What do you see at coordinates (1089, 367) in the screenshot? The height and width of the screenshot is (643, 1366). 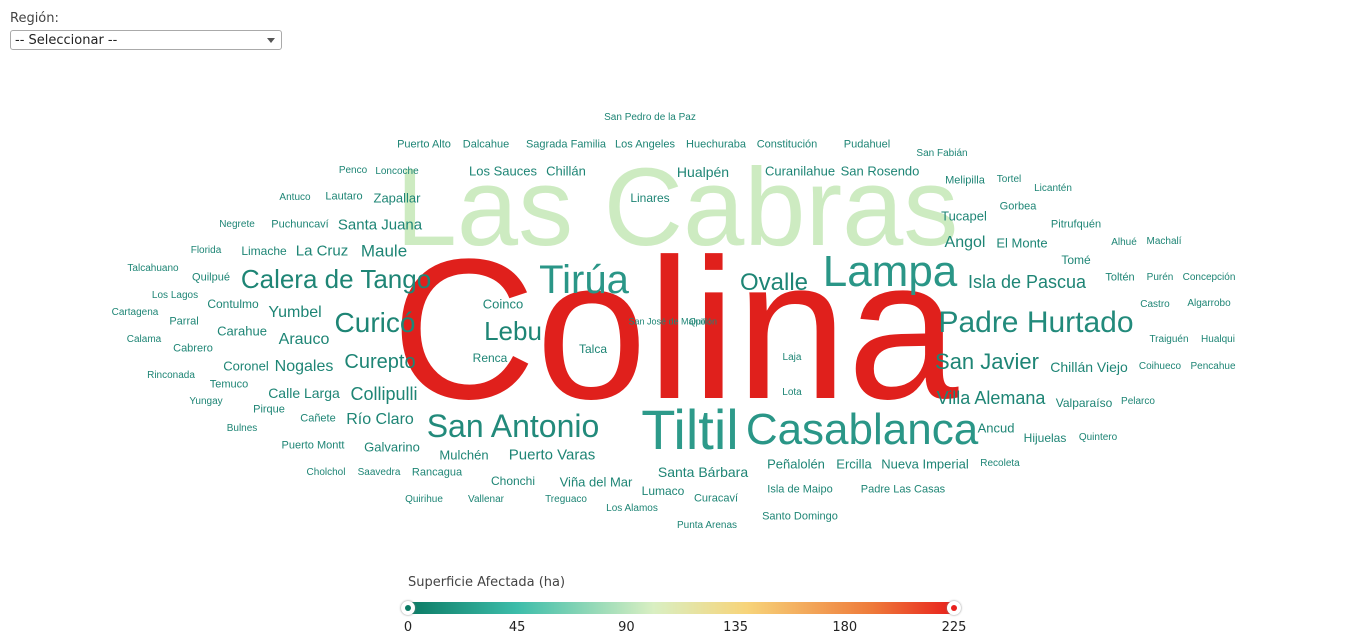 I see `word-chillán-viejo: Chillán Viejo` at bounding box center [1089, 367].